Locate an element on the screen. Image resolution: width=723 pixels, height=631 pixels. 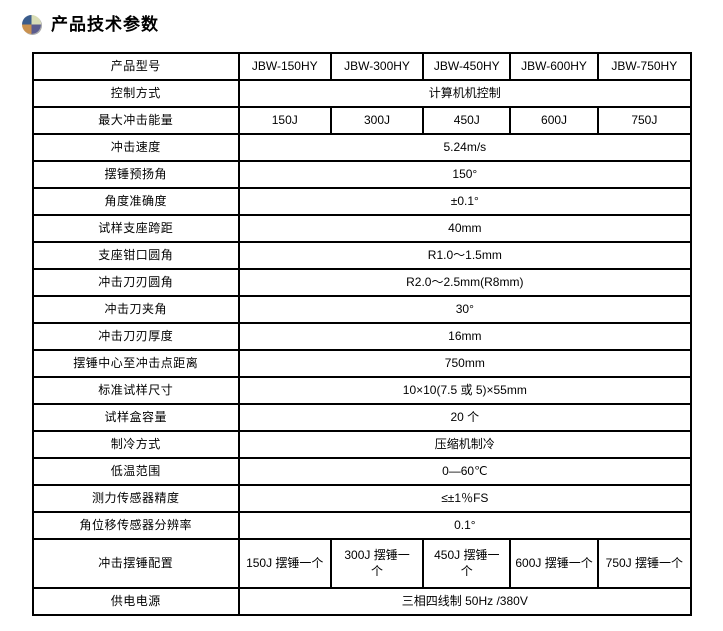
spec-row: 控制方式 计算机机控制 is located at coordinates (362, 93).